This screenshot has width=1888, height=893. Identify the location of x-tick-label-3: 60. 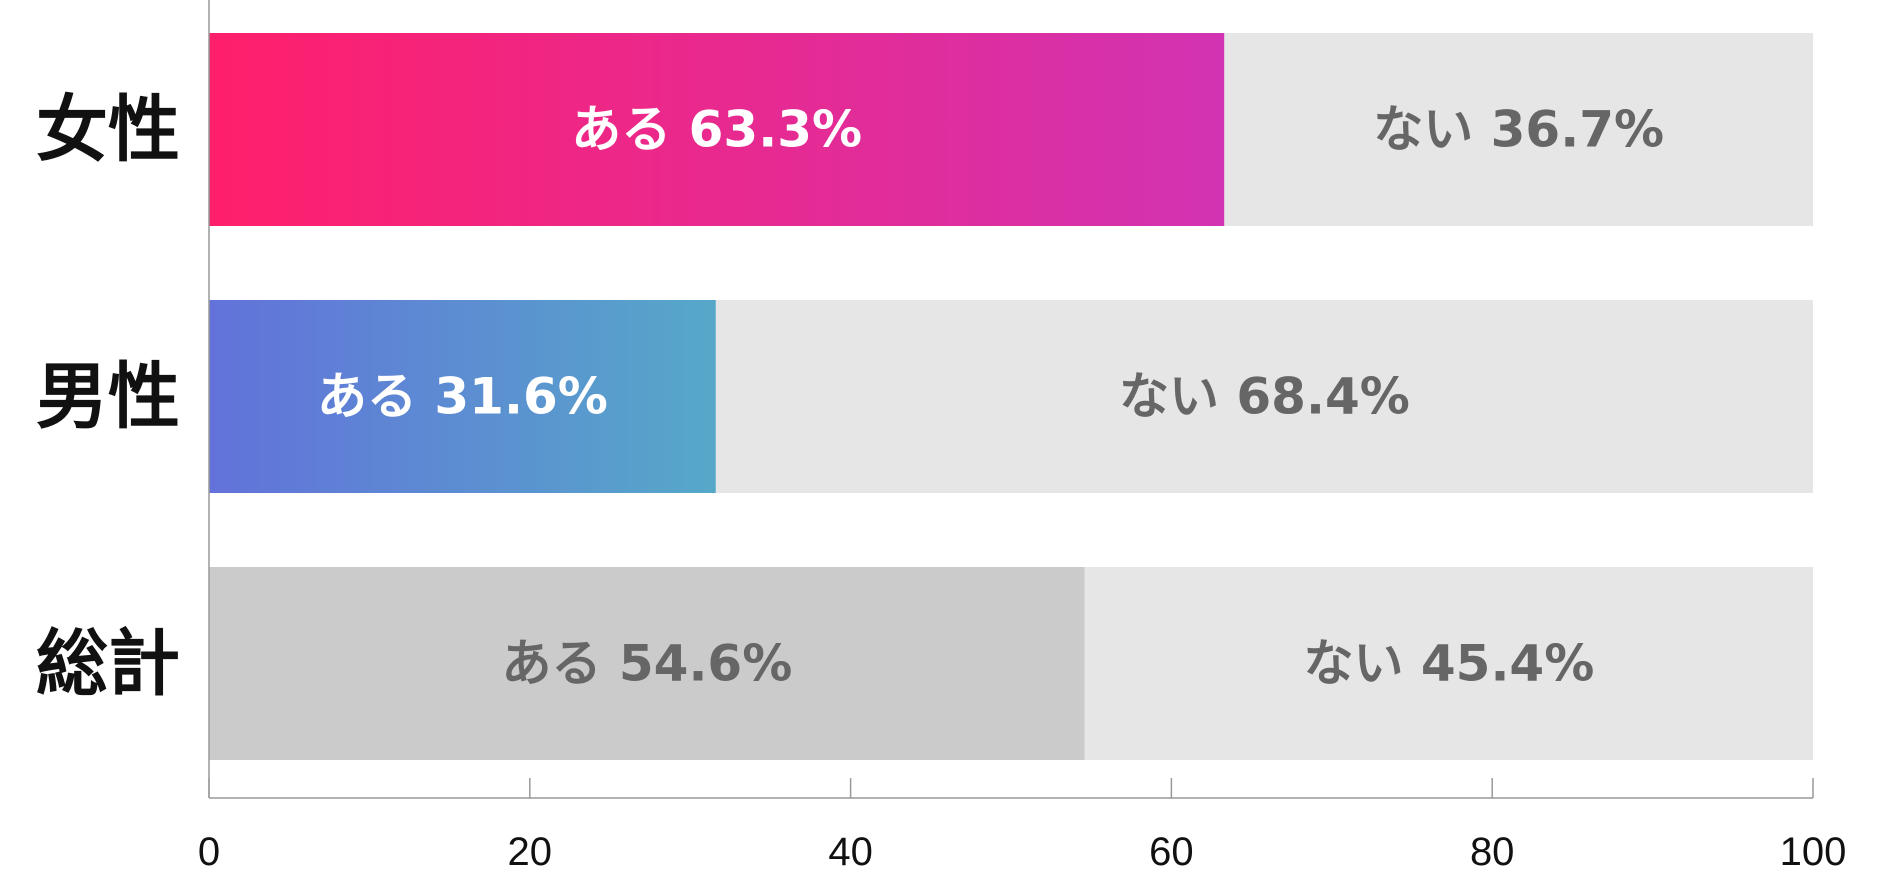
(1171, 852).